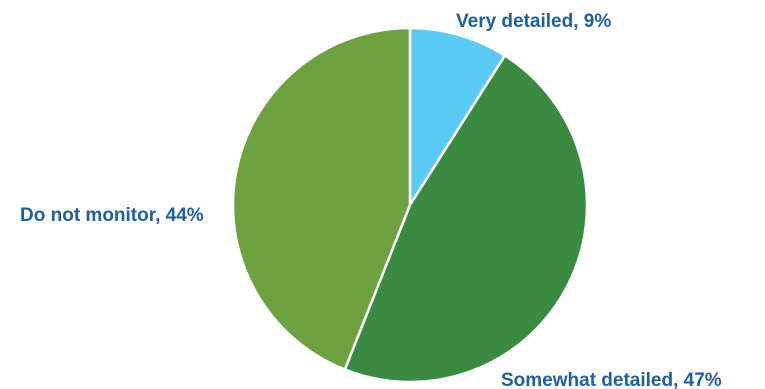 The height and width of the screenshot is (389, 765). What do you see at coordinates (112, 215) in the screenshot?
I see `slice-label-do-not-monitor: Do not monitor, 44%` at bounding box center [112, 215].